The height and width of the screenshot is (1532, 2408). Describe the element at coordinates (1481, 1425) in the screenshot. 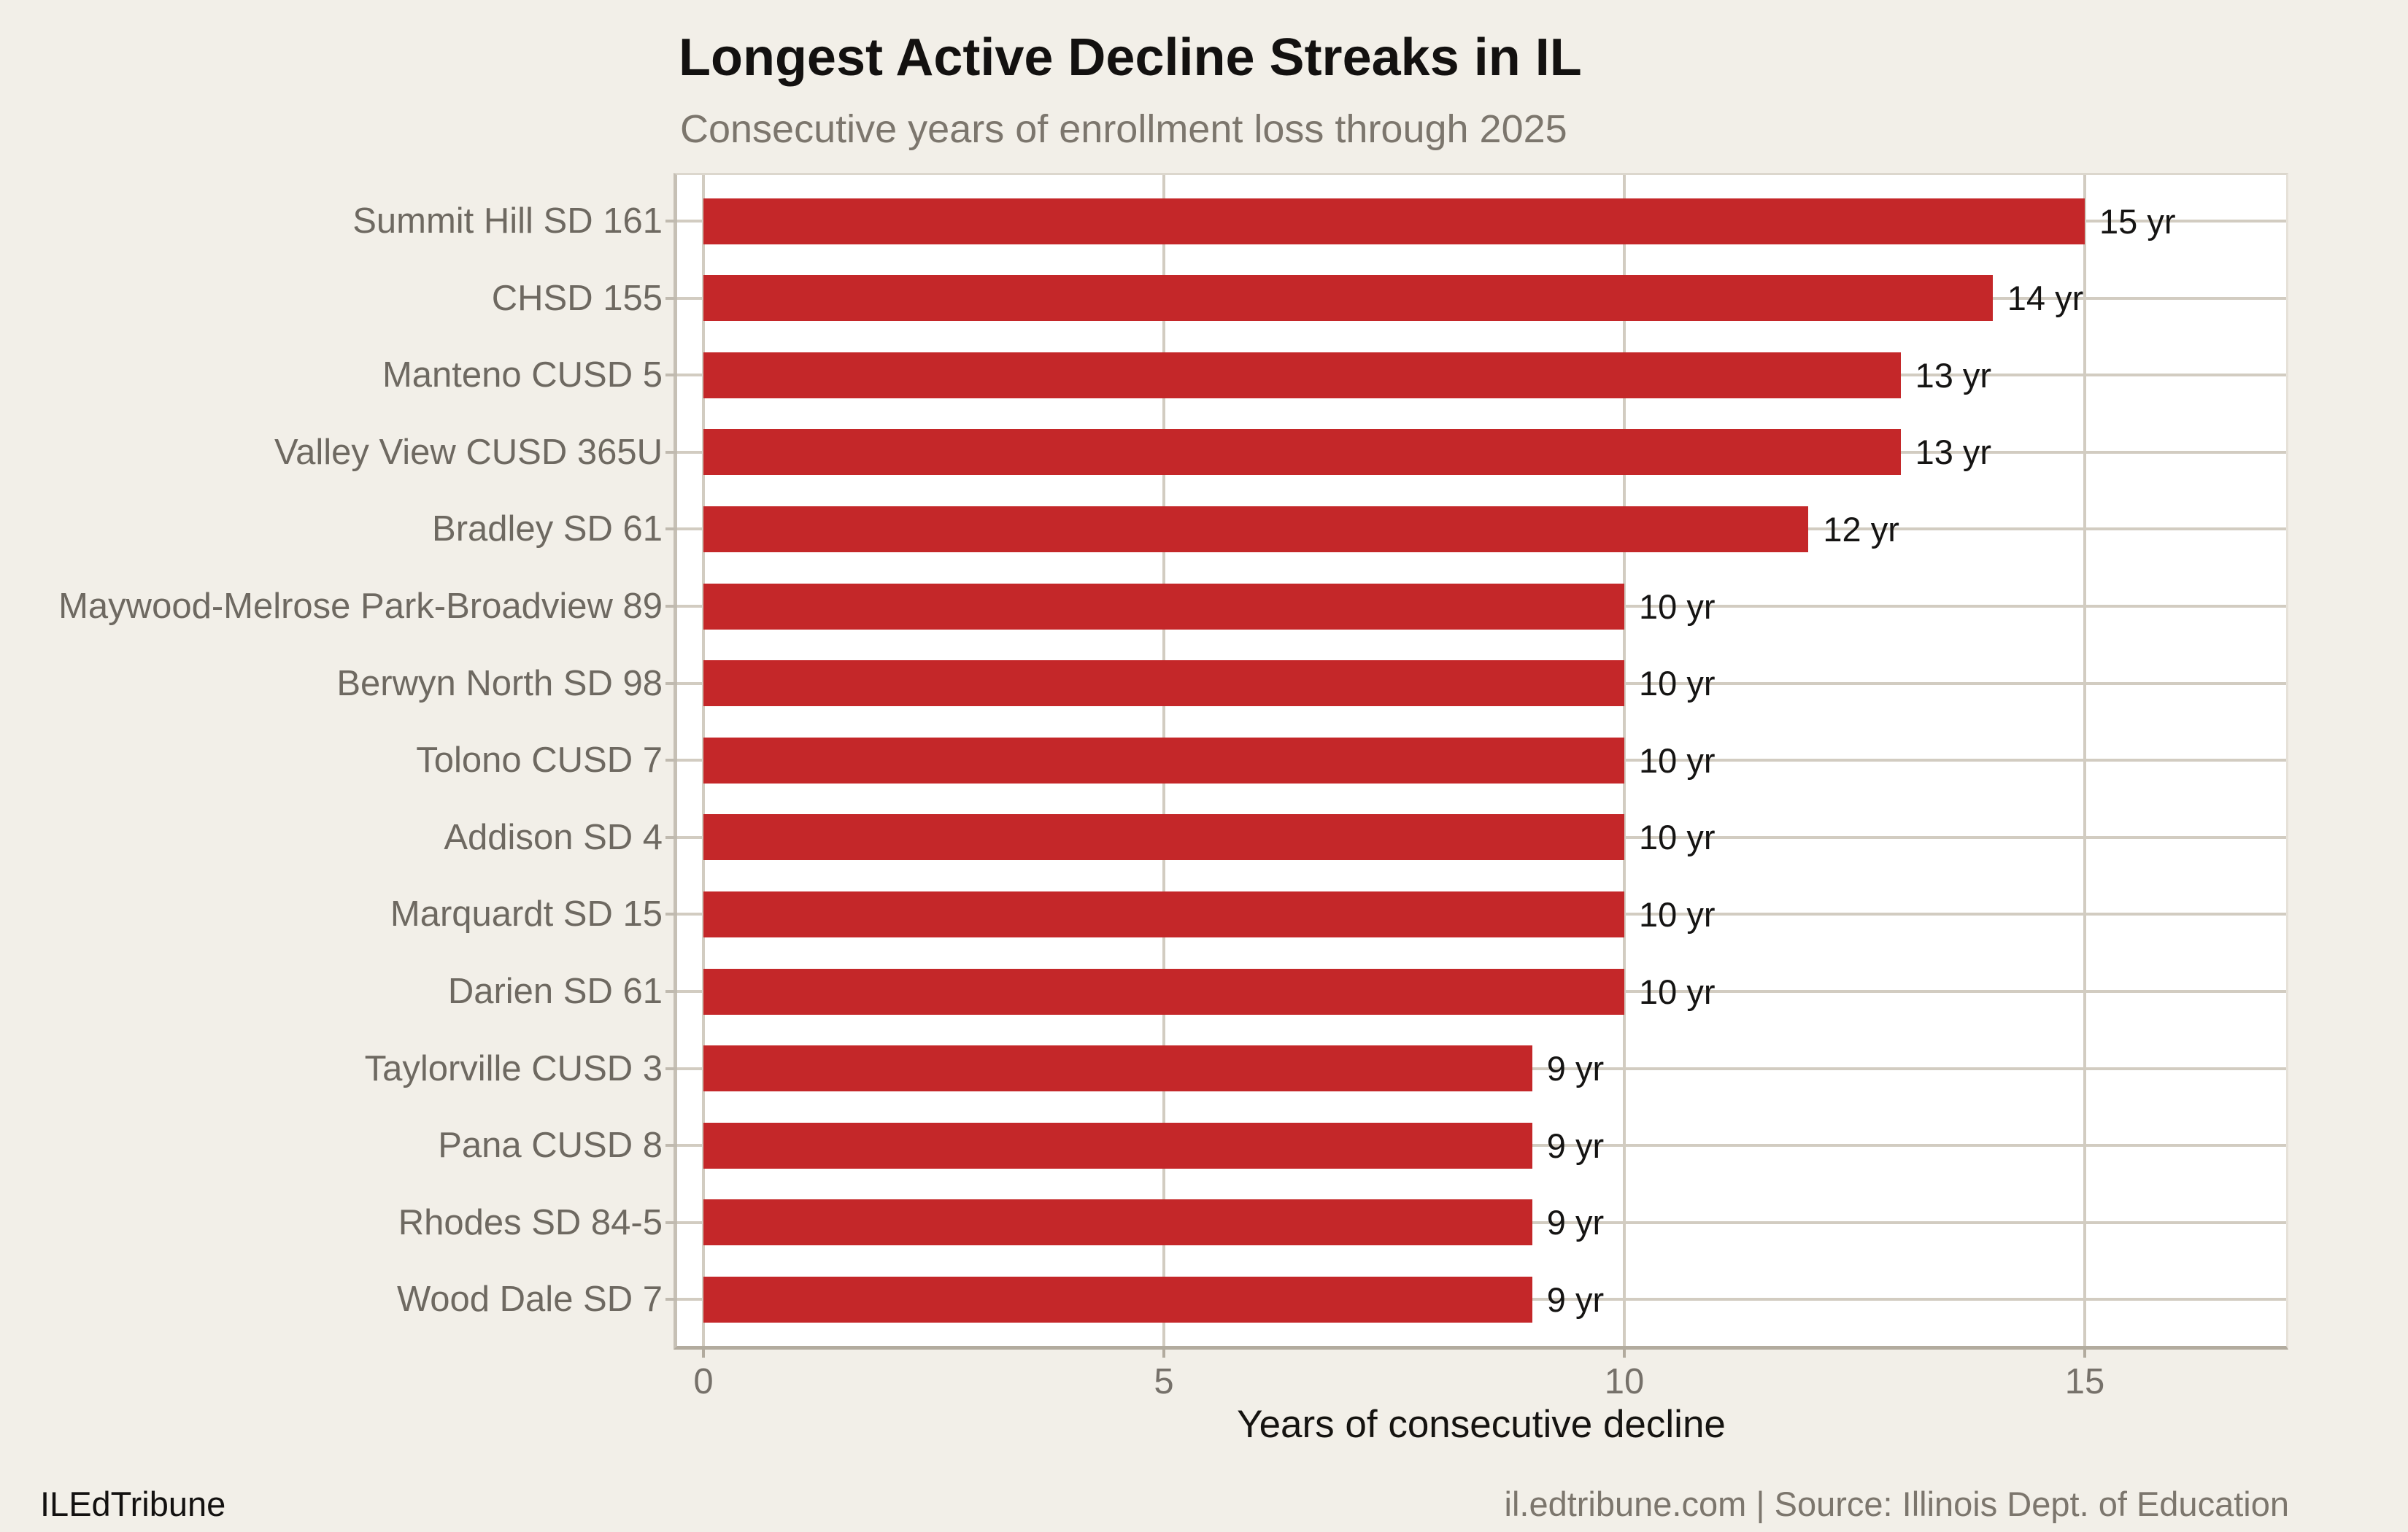

I see `x-axis-label: Years of consecutive decline` at that location.